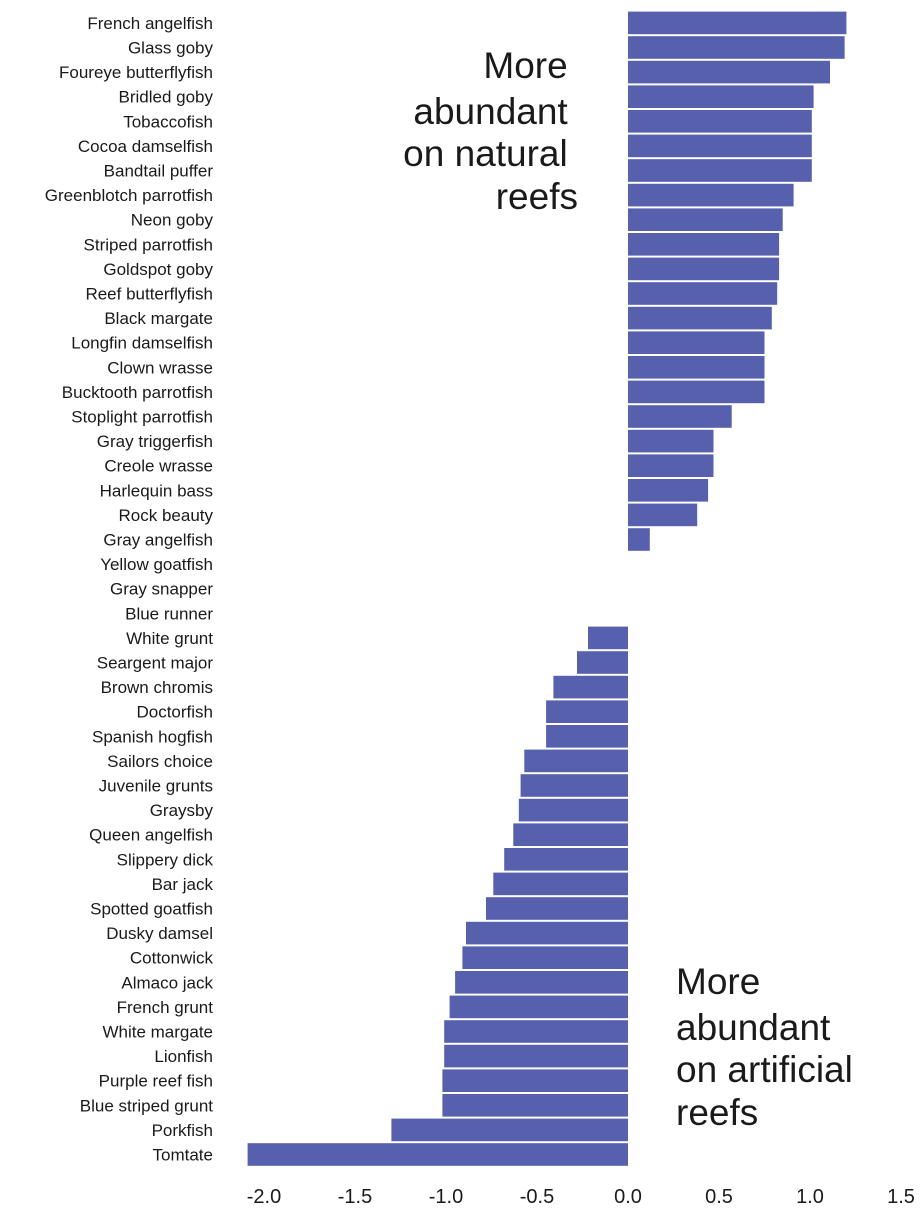 This screenshot has height=1220, width=922. I want to click on category-label-goldspot-goby: Goldspot goby, so click(158, 269).